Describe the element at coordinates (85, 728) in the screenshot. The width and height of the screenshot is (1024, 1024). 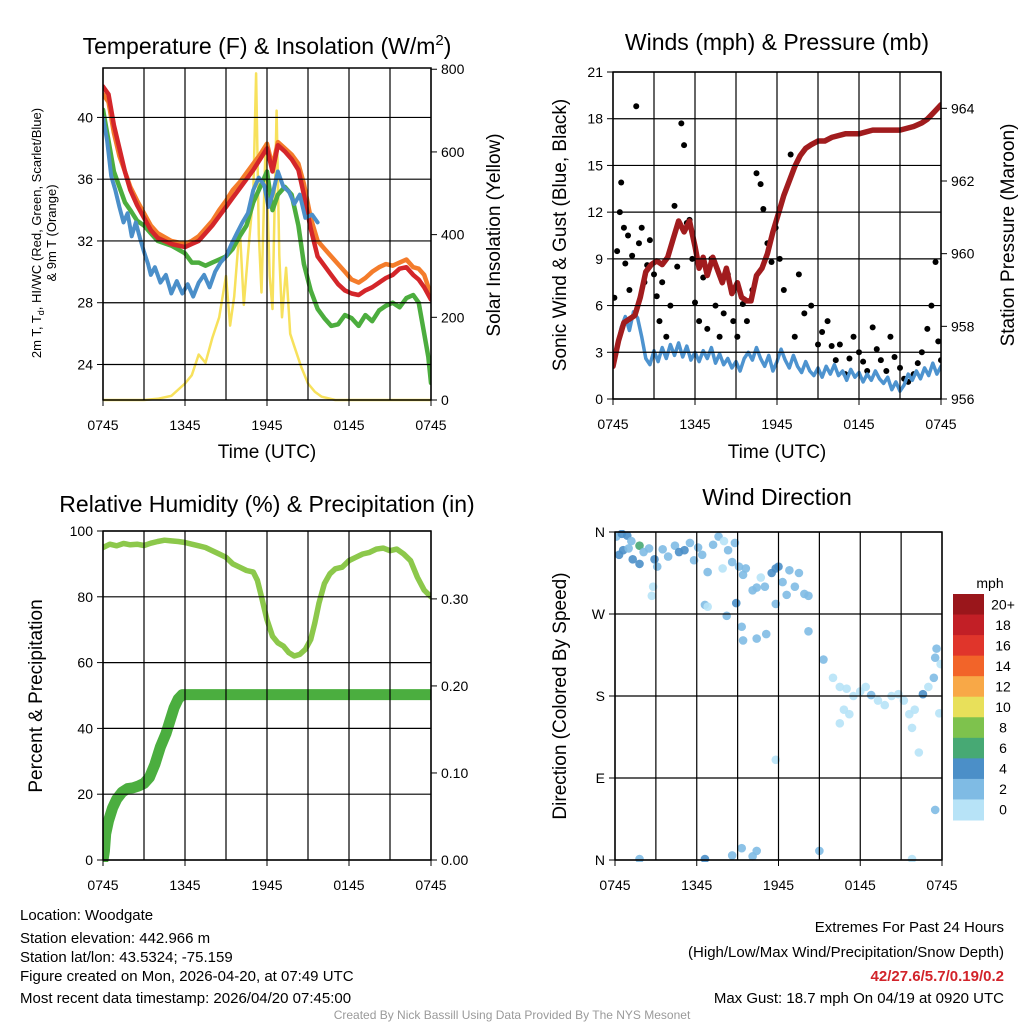
I see `humidity-y-tick-label: 40` at that location.